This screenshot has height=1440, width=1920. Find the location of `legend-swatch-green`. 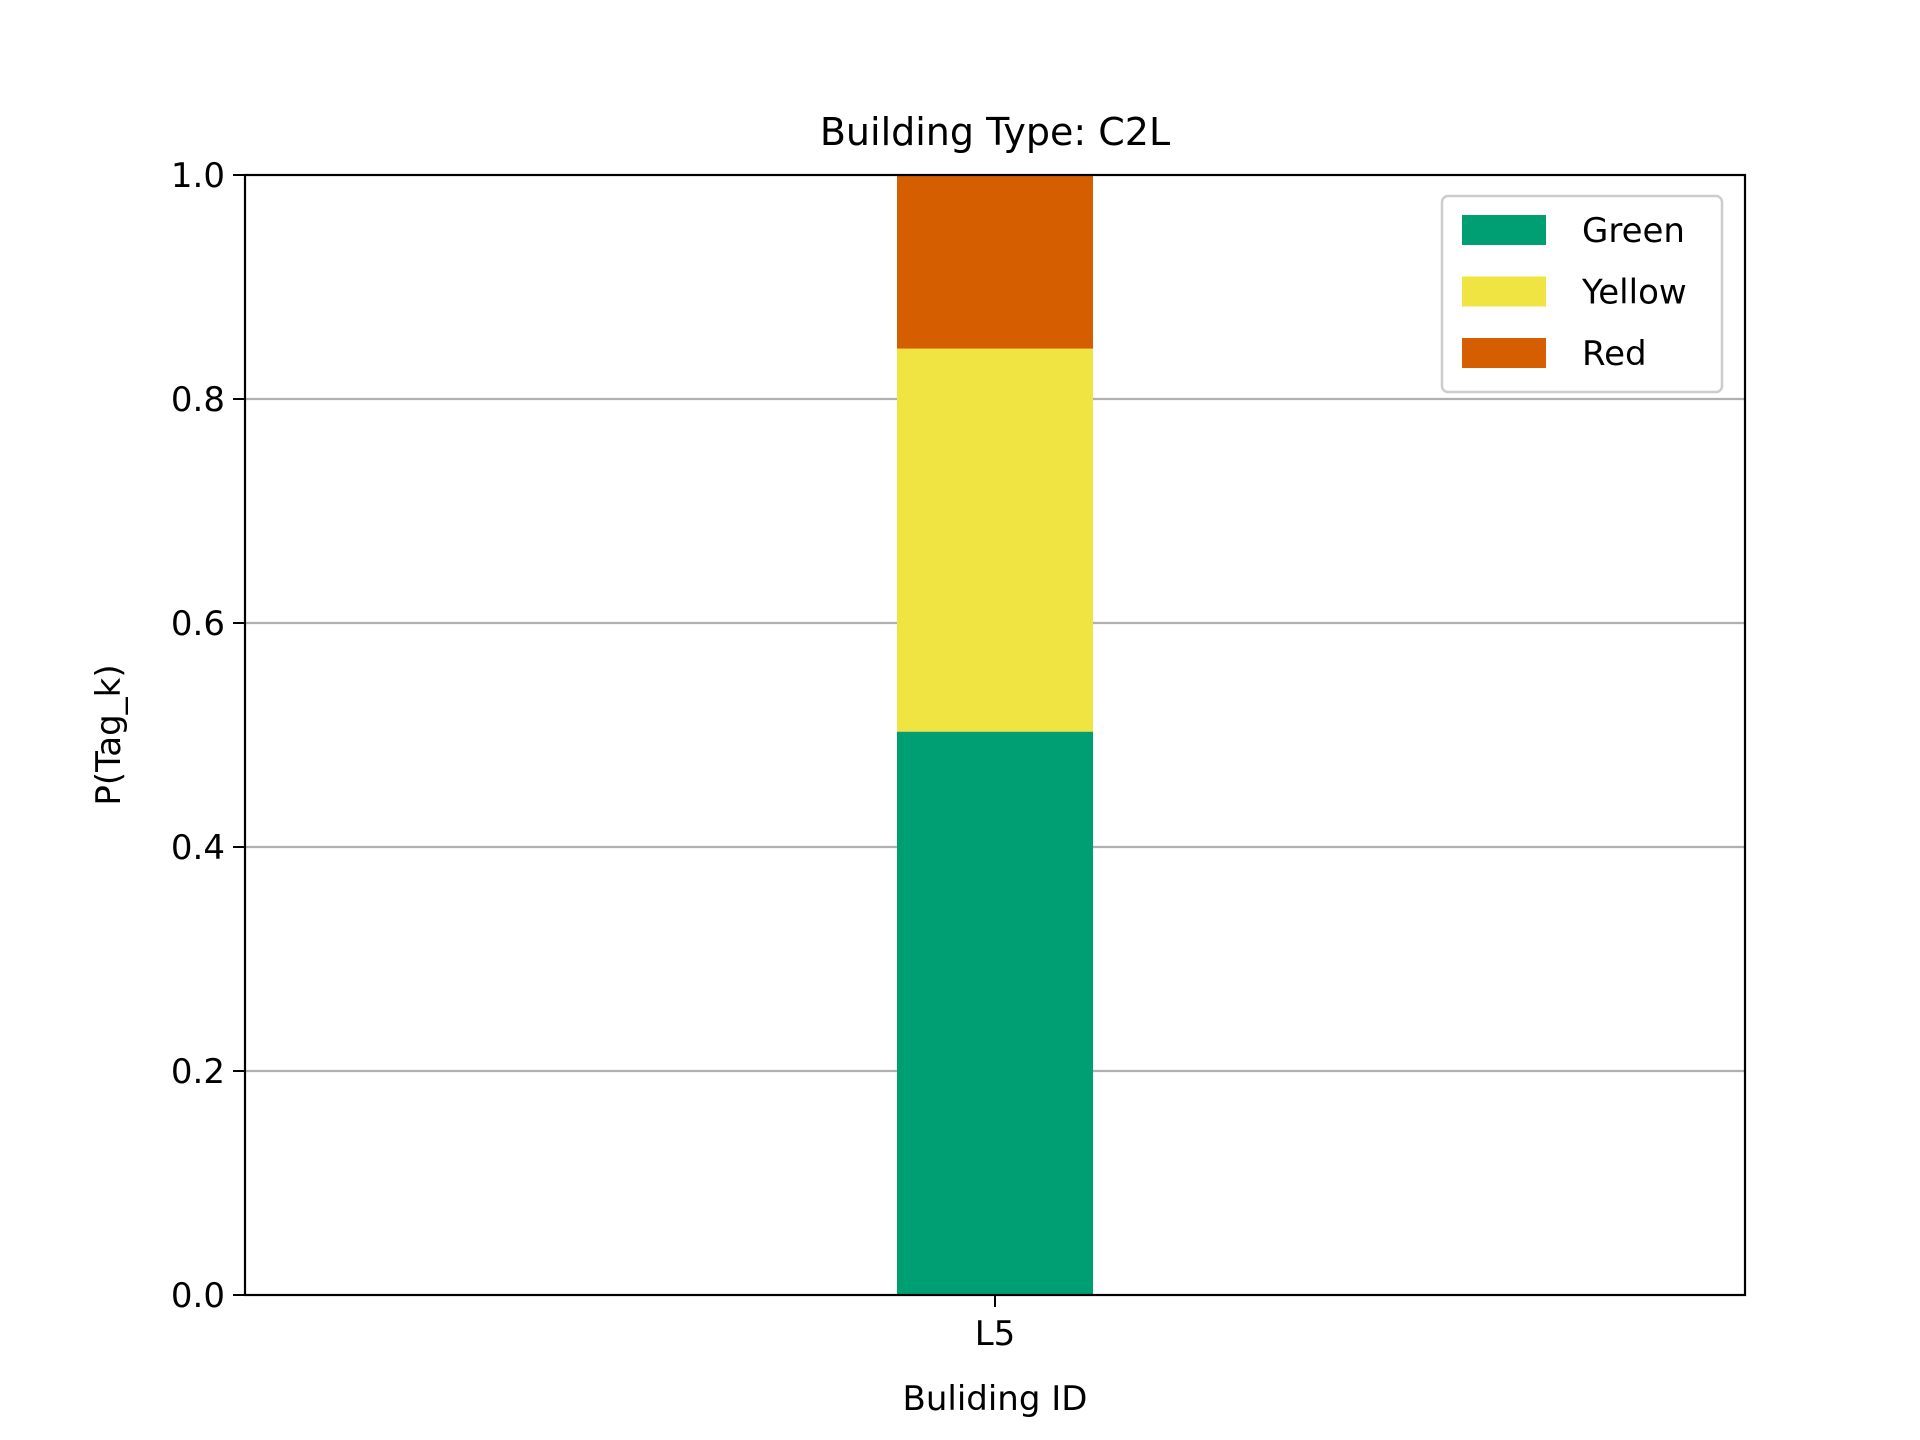

legend-swatch-green is located at coordinates (1504, 230).